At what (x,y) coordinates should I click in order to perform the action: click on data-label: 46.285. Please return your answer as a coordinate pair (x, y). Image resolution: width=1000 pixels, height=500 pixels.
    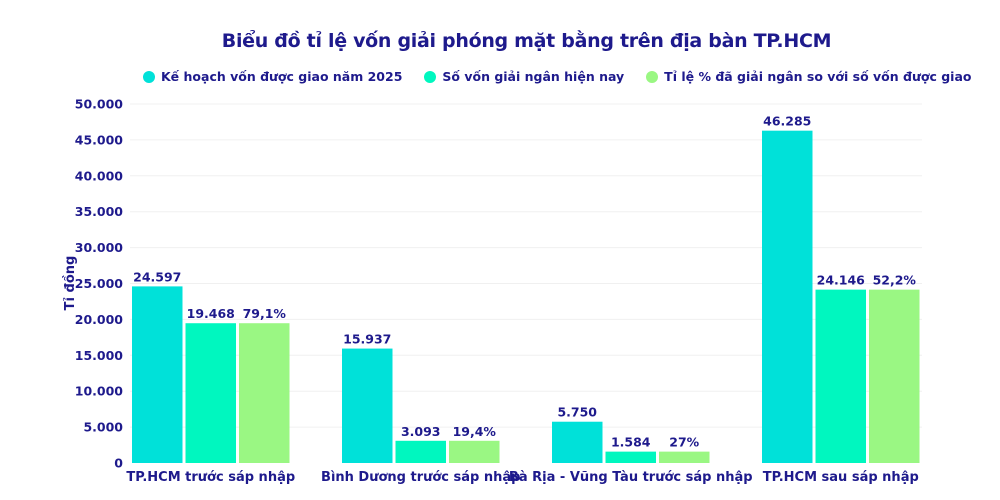
    Looking at the image, I should click on (787, 121).